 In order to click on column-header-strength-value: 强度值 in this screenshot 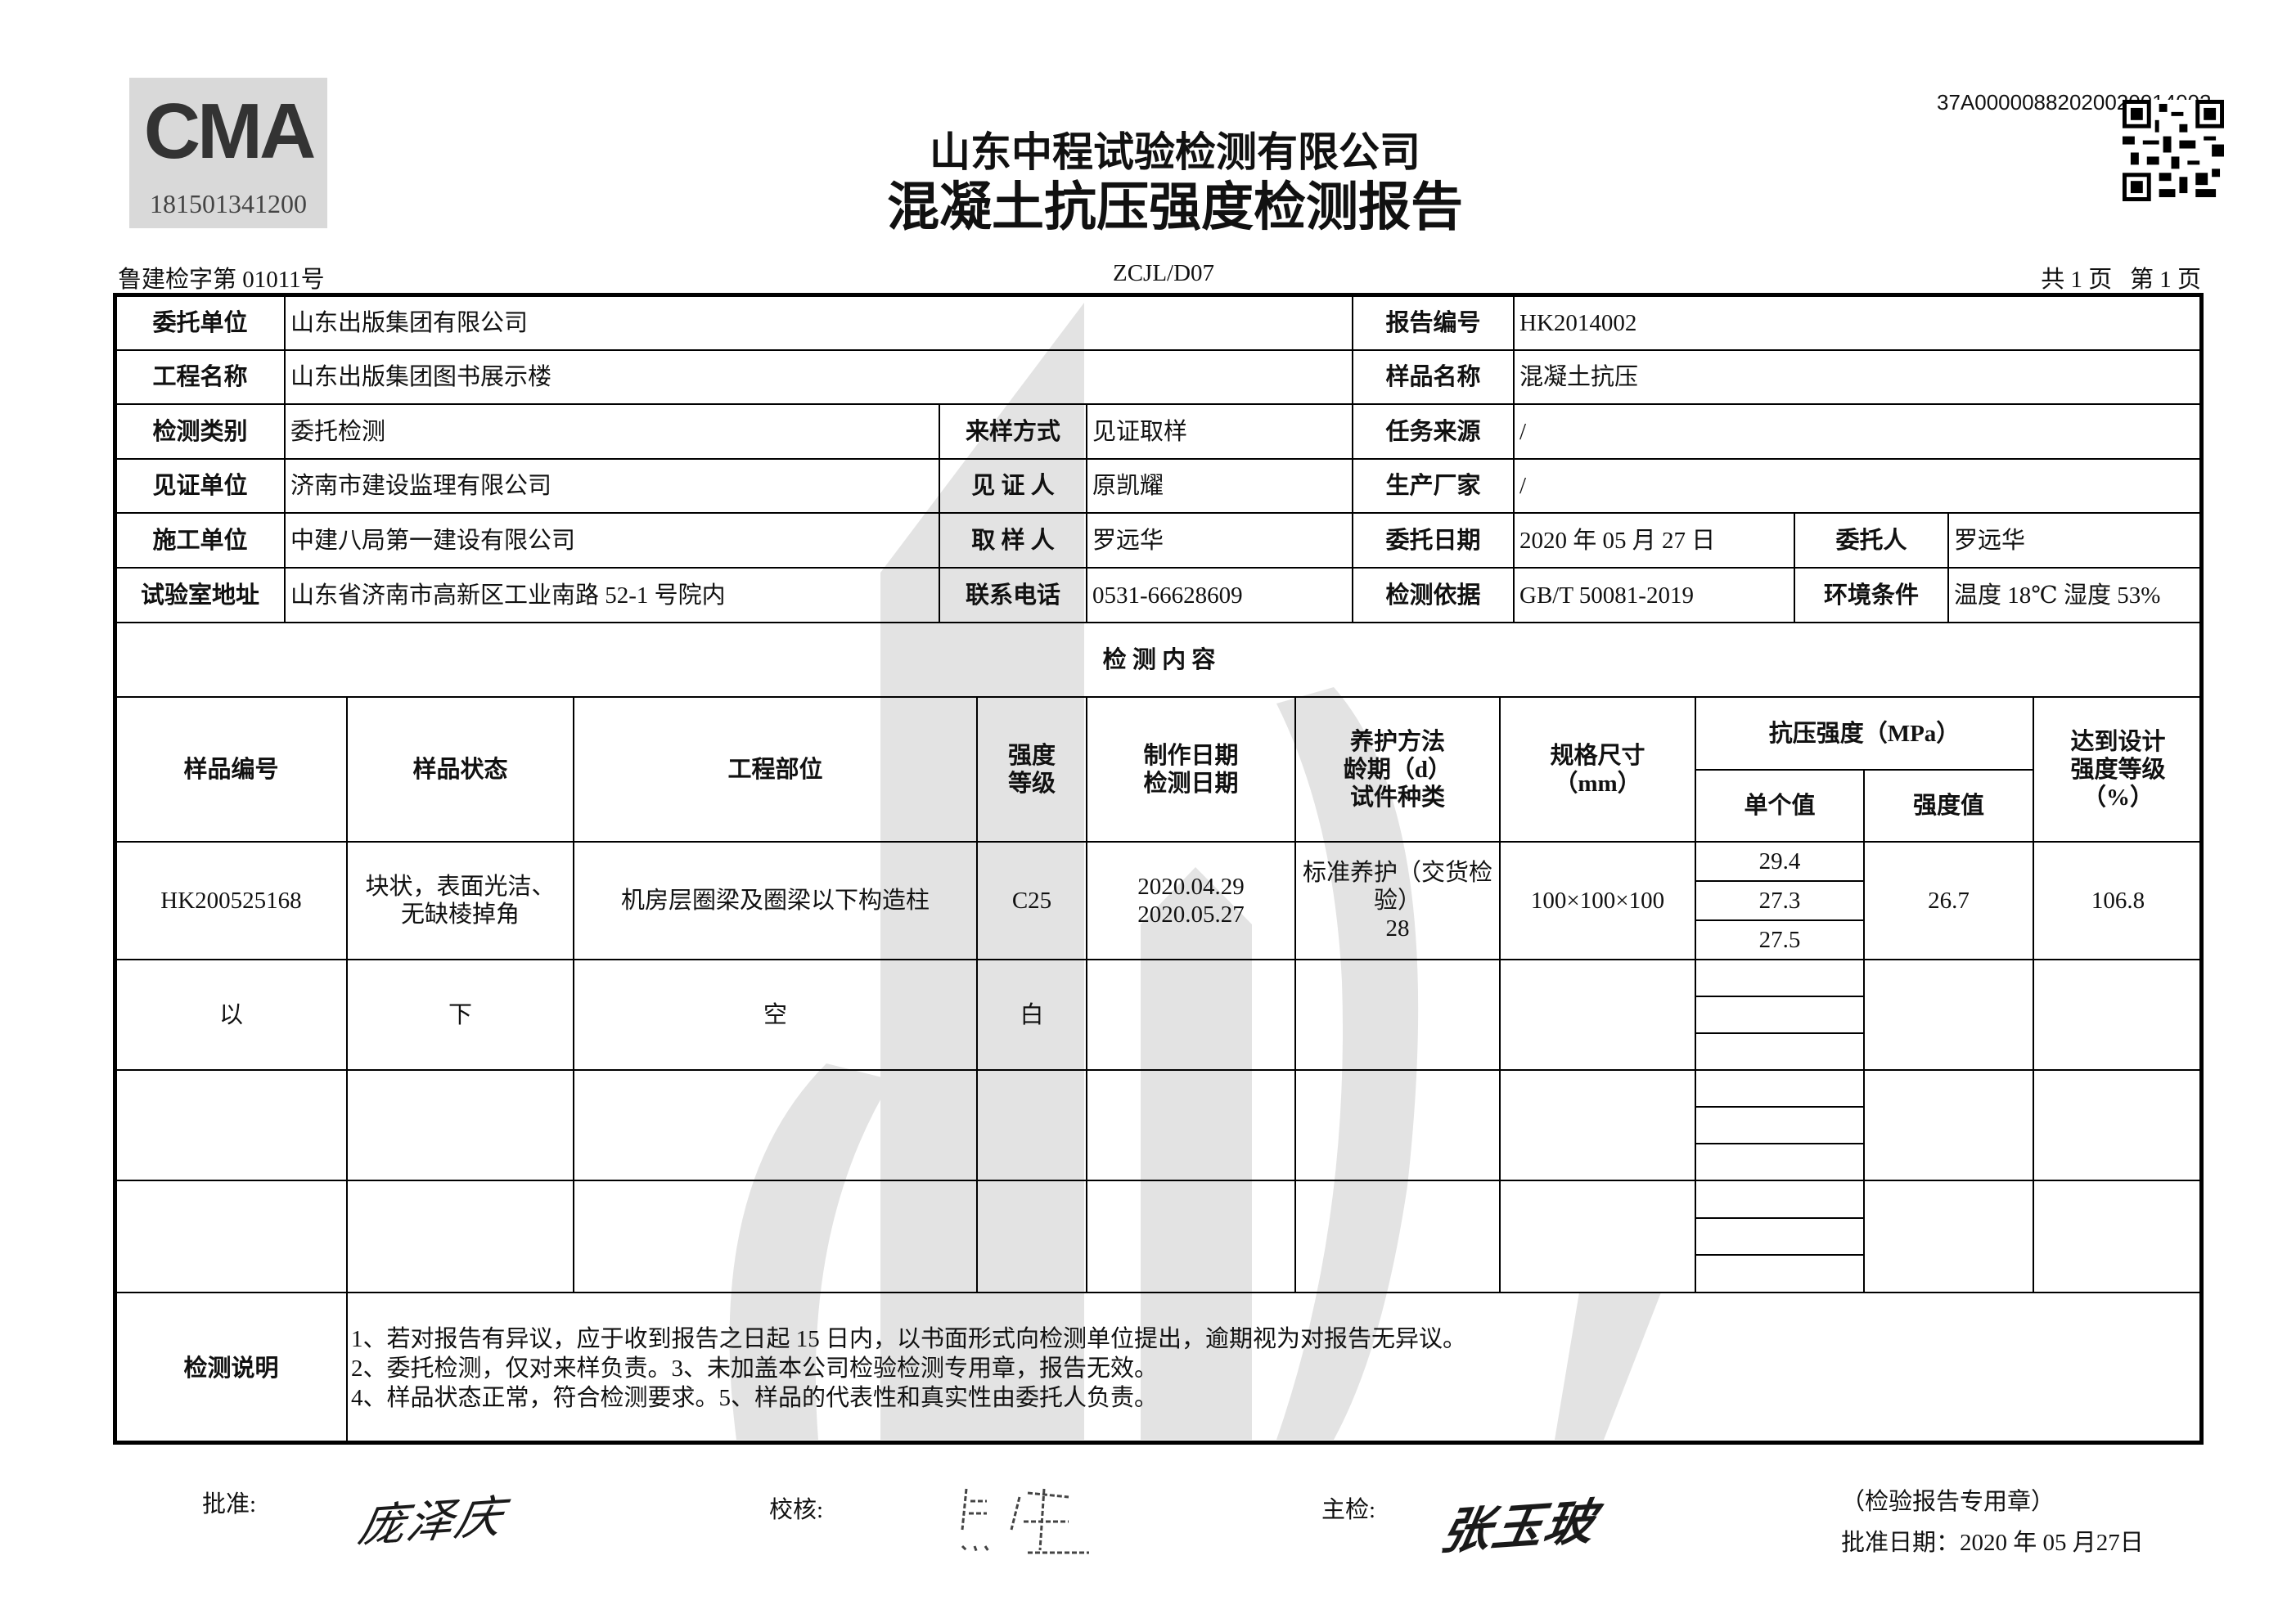, I will do `click(1948, 806)`.